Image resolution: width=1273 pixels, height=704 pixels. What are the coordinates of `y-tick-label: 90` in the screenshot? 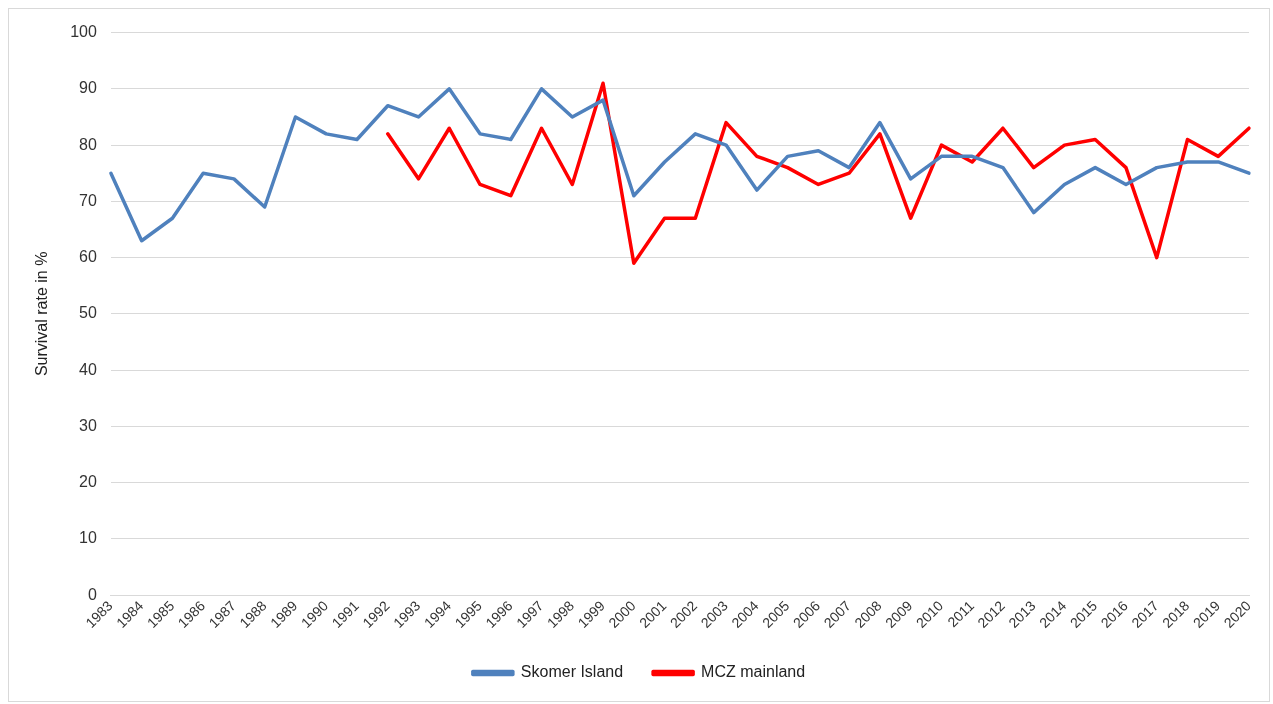 It's located at (88, 88).